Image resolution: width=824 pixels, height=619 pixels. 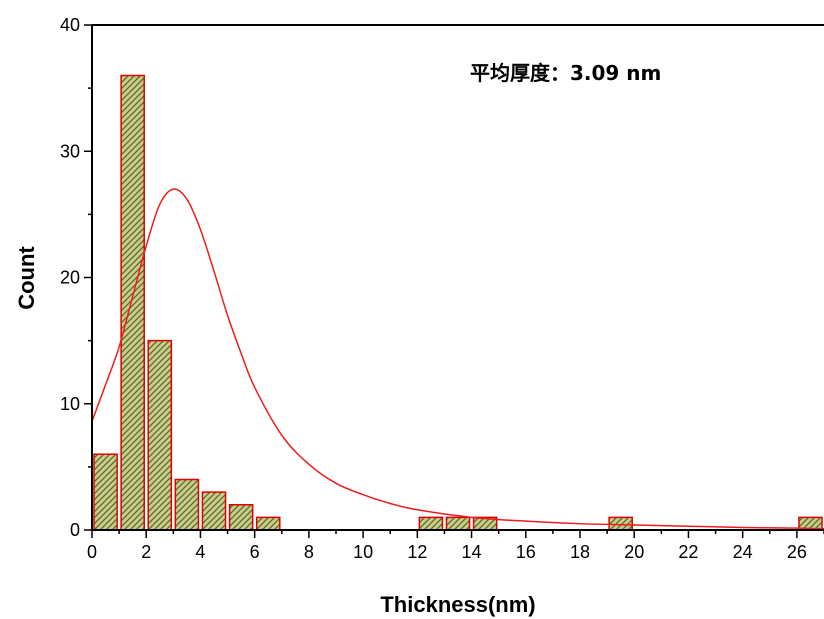 I want to click on x-tick-label: 12, so click(x=417, y=552).